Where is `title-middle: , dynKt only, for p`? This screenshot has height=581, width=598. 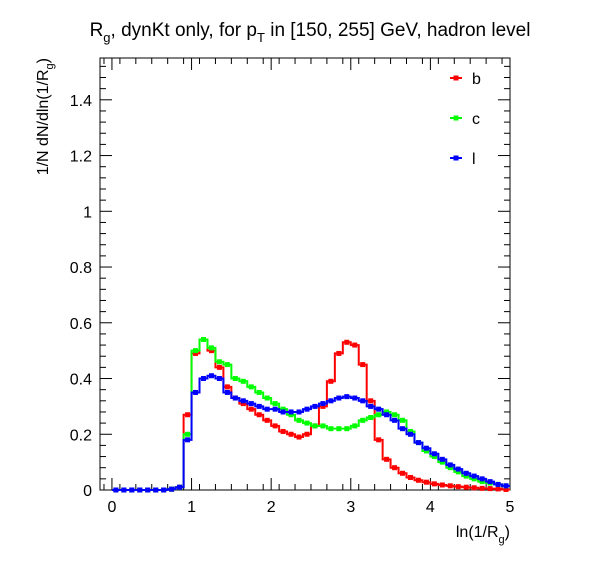
title-middle: , dynKt only, for p is located at coordinates (184, 30).